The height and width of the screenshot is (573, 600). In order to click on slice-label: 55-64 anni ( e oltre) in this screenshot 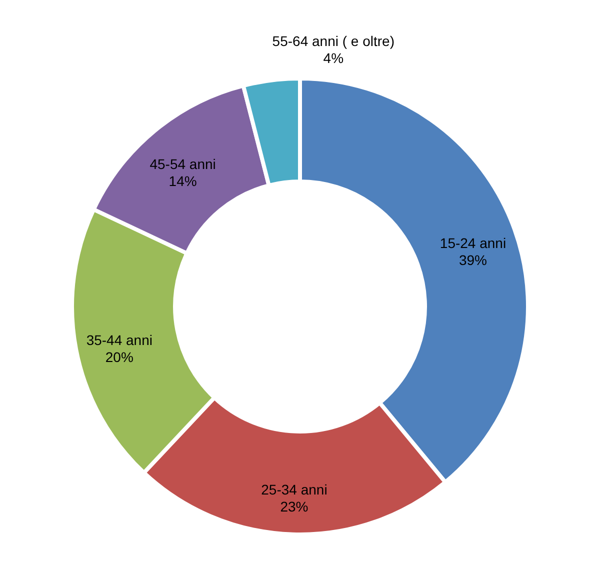, I will do `click(333, 41)`.